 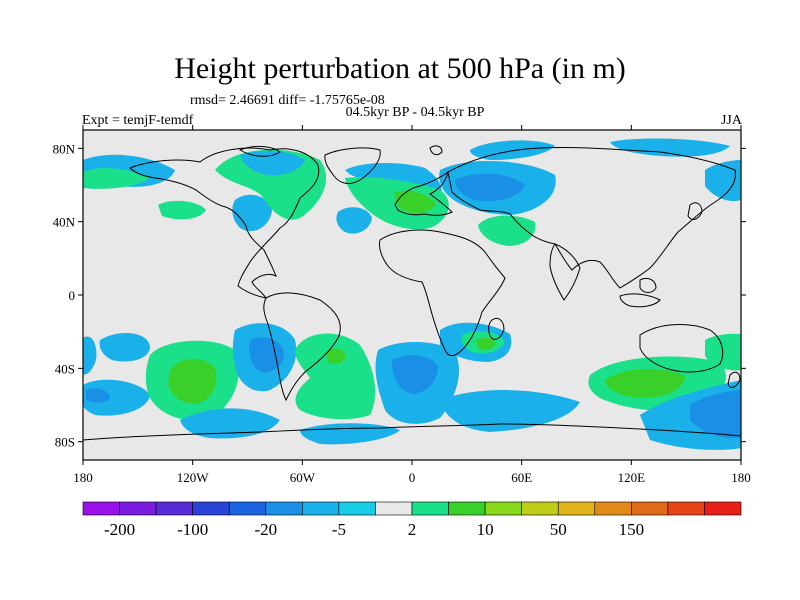 What do you see at coordinates (521, 477) in the screenshot?
I see `lon-tick-label: 60E` at bounding box center [521, 477].